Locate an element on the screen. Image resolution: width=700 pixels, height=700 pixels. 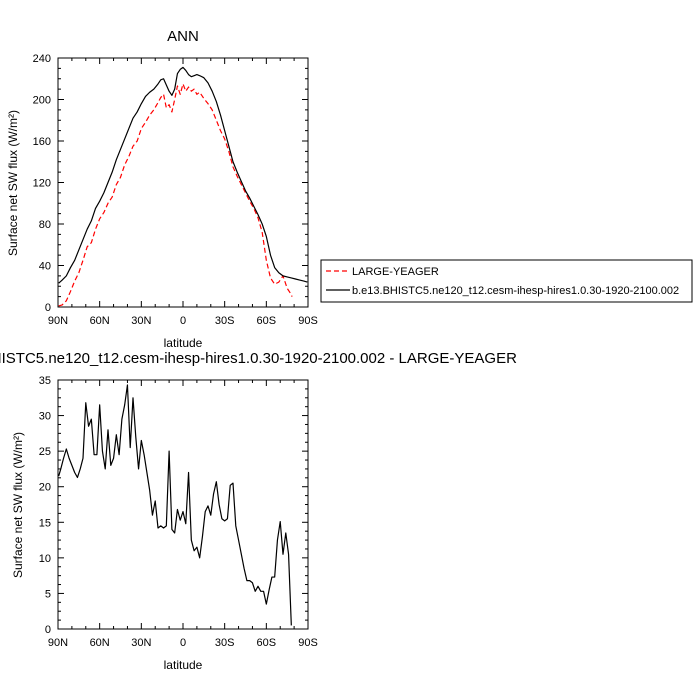
series-group-bottom is located at coordinates (175, 505).